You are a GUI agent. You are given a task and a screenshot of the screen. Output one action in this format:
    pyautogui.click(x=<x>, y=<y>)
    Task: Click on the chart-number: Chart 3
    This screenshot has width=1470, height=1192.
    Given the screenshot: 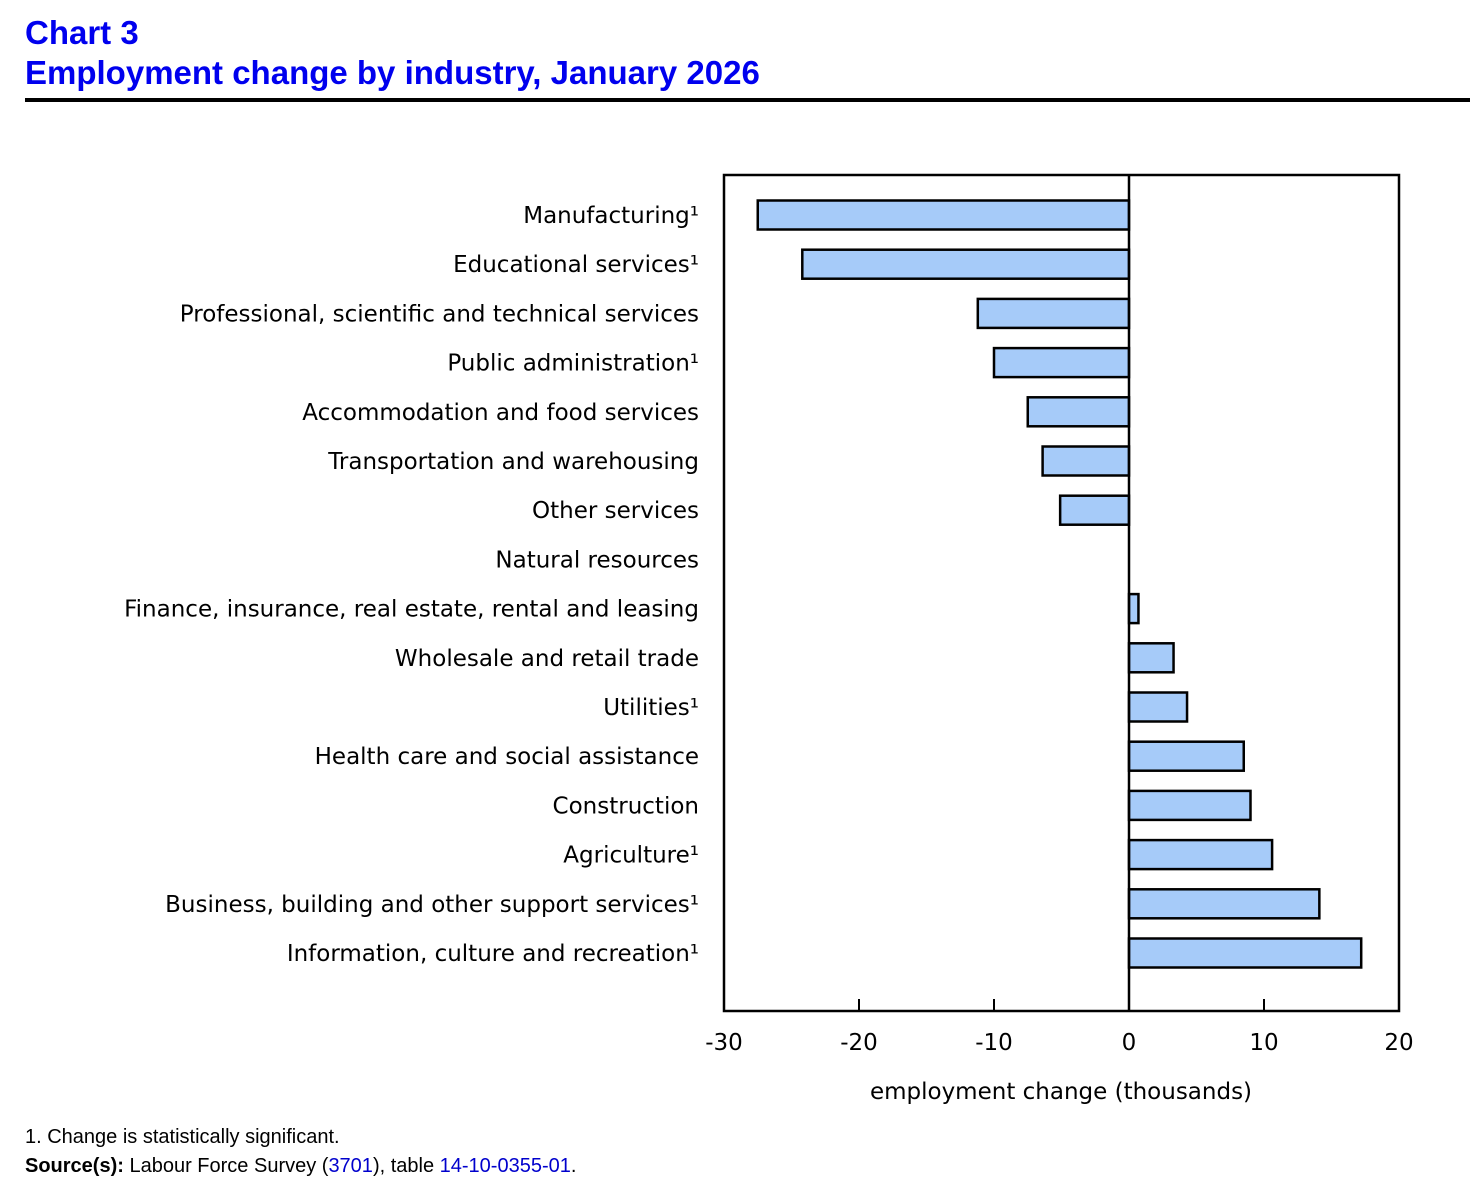 What is the action you would take?
    pyautogui.click(x=82, y=32)
    